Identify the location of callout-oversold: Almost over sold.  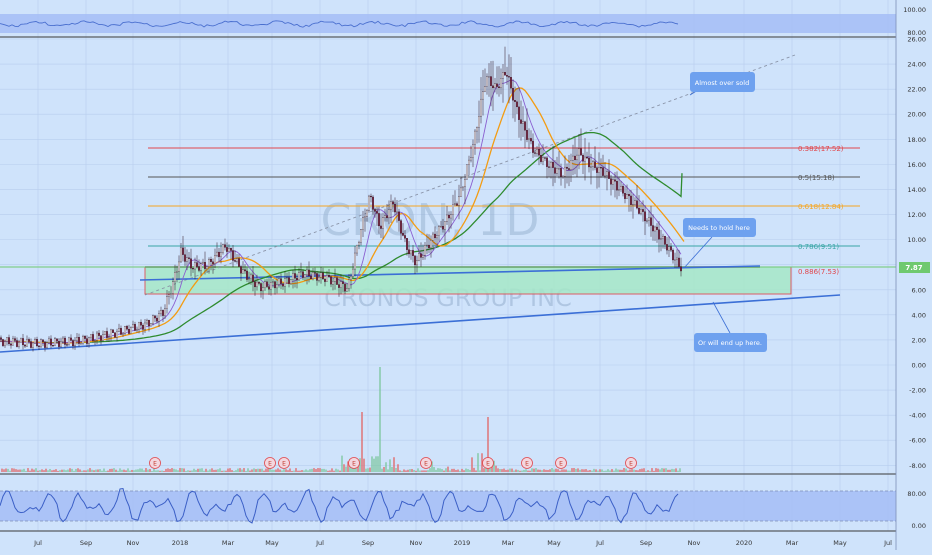
(722, 84).